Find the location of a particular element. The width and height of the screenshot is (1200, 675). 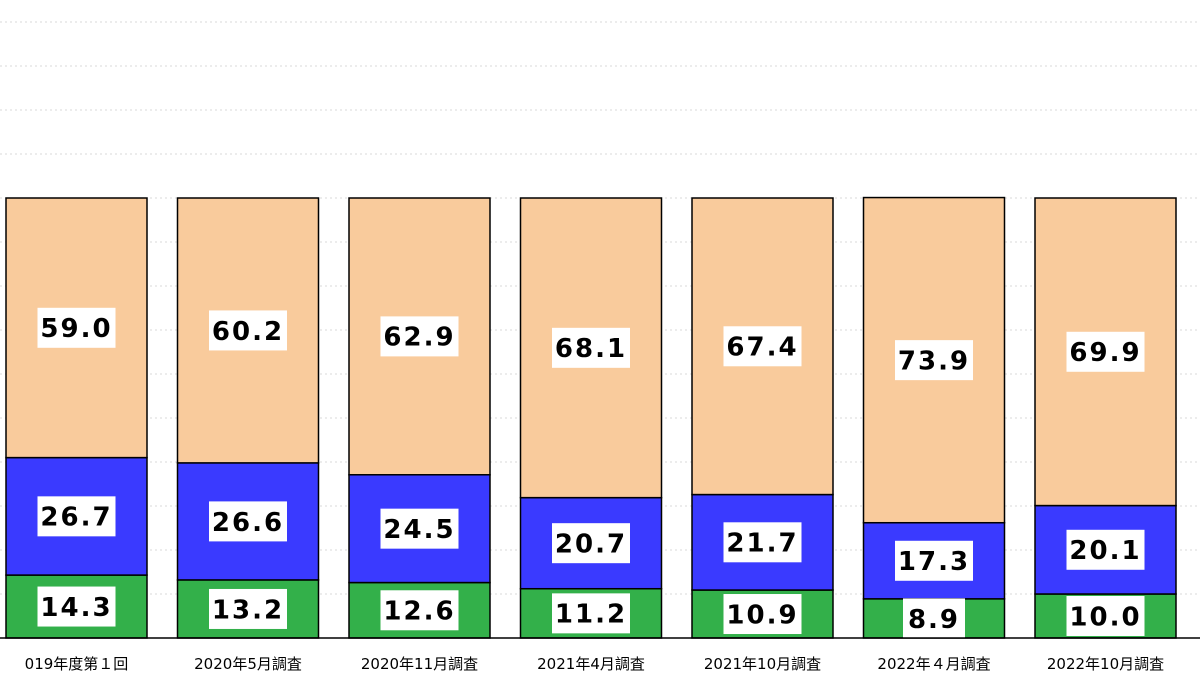

data-label: 60.2 is located at coordinates (248, 332).